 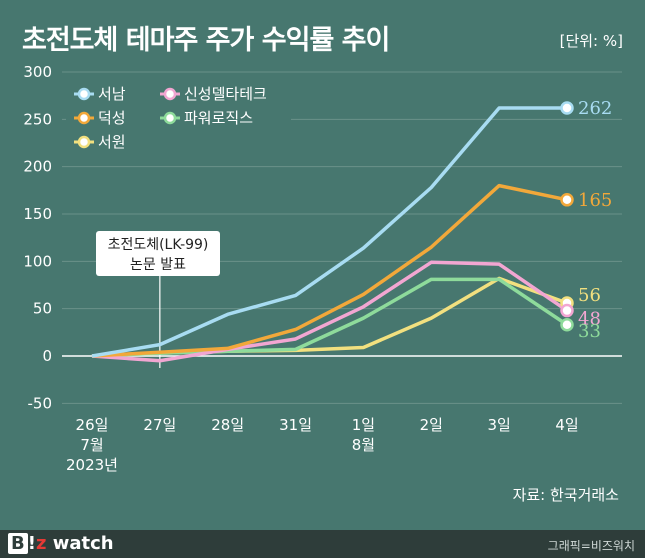 What do you see at coordinates (431, 425) in the screenshot?
I see `x-tick-label: 2일` at bounding box center [431, 425].